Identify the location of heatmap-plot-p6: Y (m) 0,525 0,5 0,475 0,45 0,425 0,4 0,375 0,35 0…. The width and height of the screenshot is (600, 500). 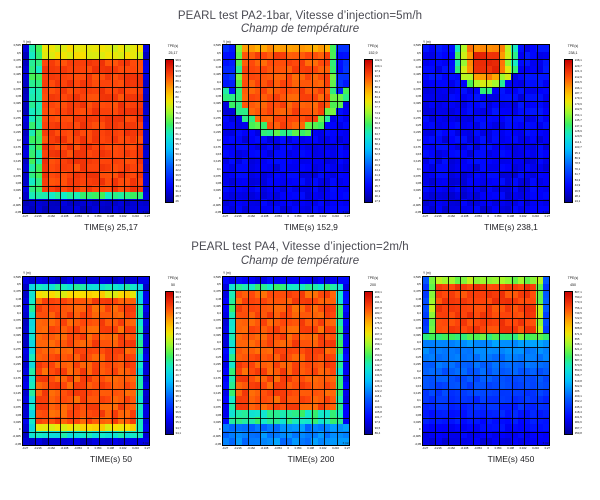
(481, 360).